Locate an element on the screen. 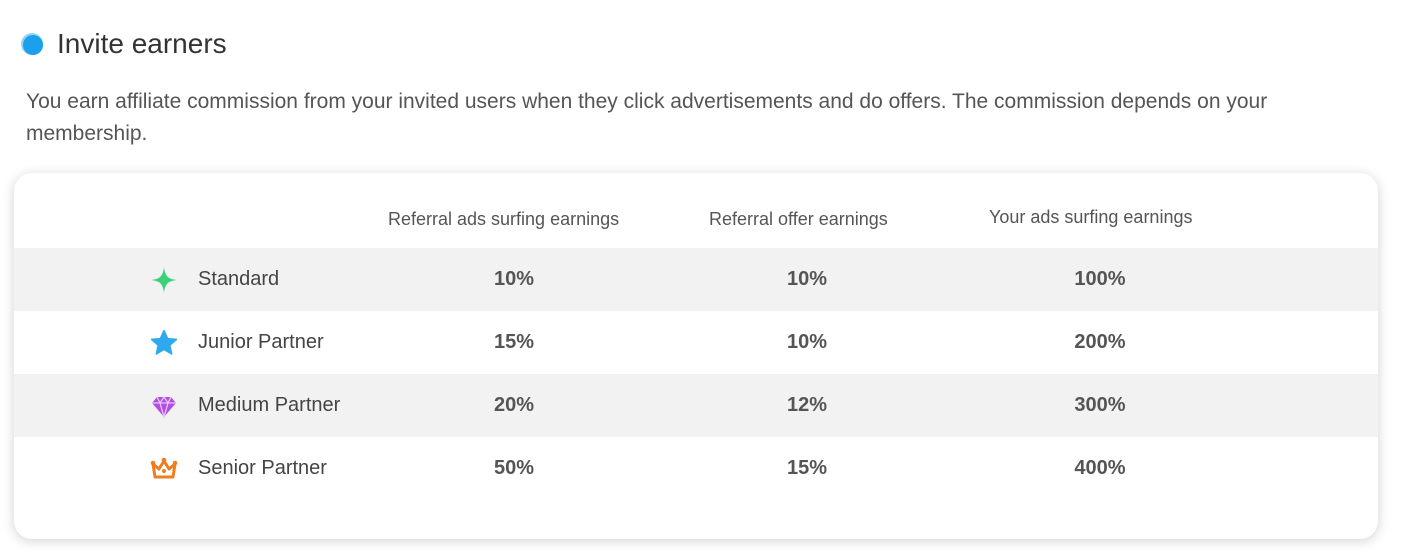 This screenshot has width=1401, height=556. referral-offer-value: 15% is located at coordinates (807, 468).